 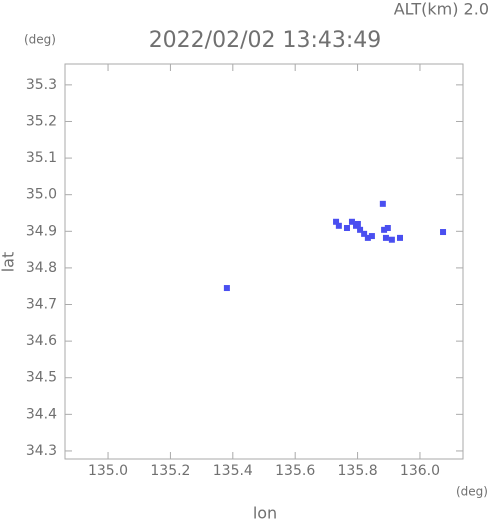 What do you see at coordinates (41, 451) in the screenshot?
I see `y-tick-label: 34.3` at bounding box center [41, 451].